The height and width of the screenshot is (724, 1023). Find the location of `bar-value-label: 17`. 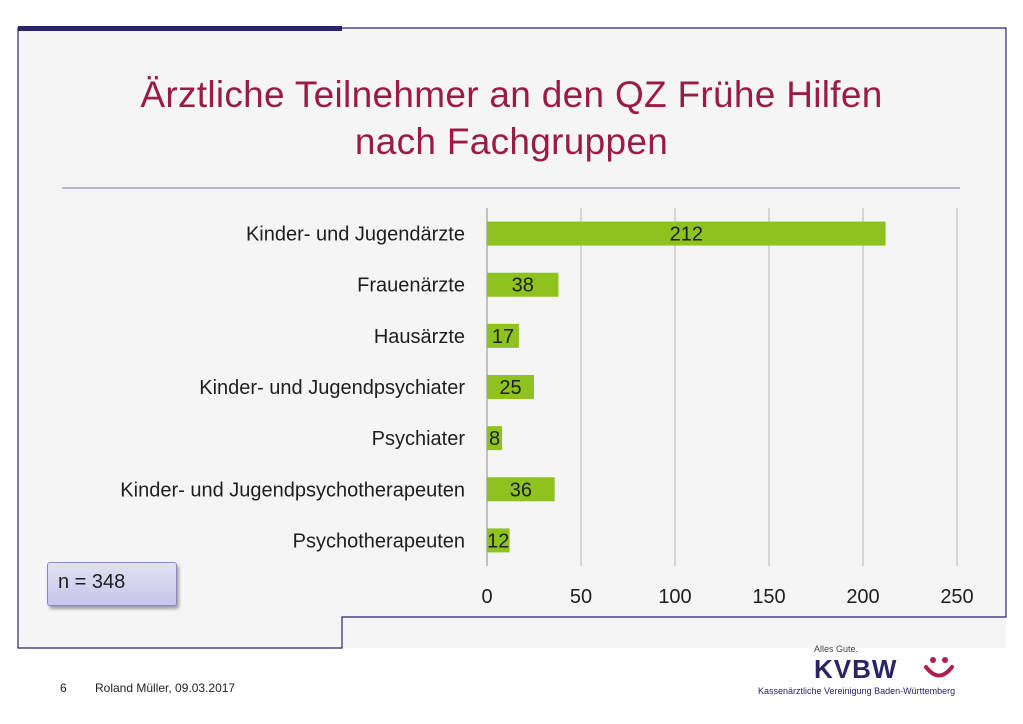

bar-value-label: 17 is located at coordinates (503, 337).